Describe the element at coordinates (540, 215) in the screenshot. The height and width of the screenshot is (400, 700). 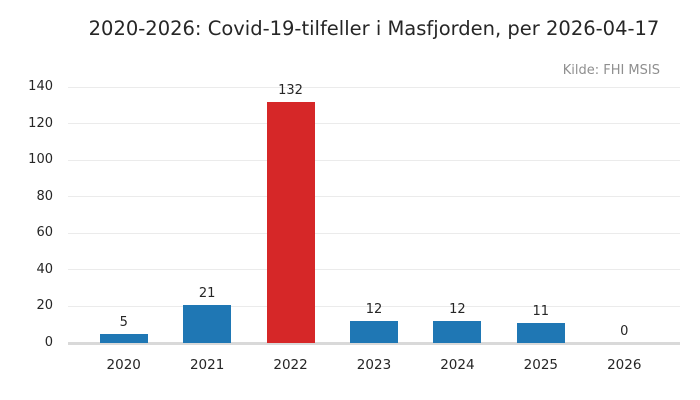
I see `bar-slot-2025: 11` at that location.